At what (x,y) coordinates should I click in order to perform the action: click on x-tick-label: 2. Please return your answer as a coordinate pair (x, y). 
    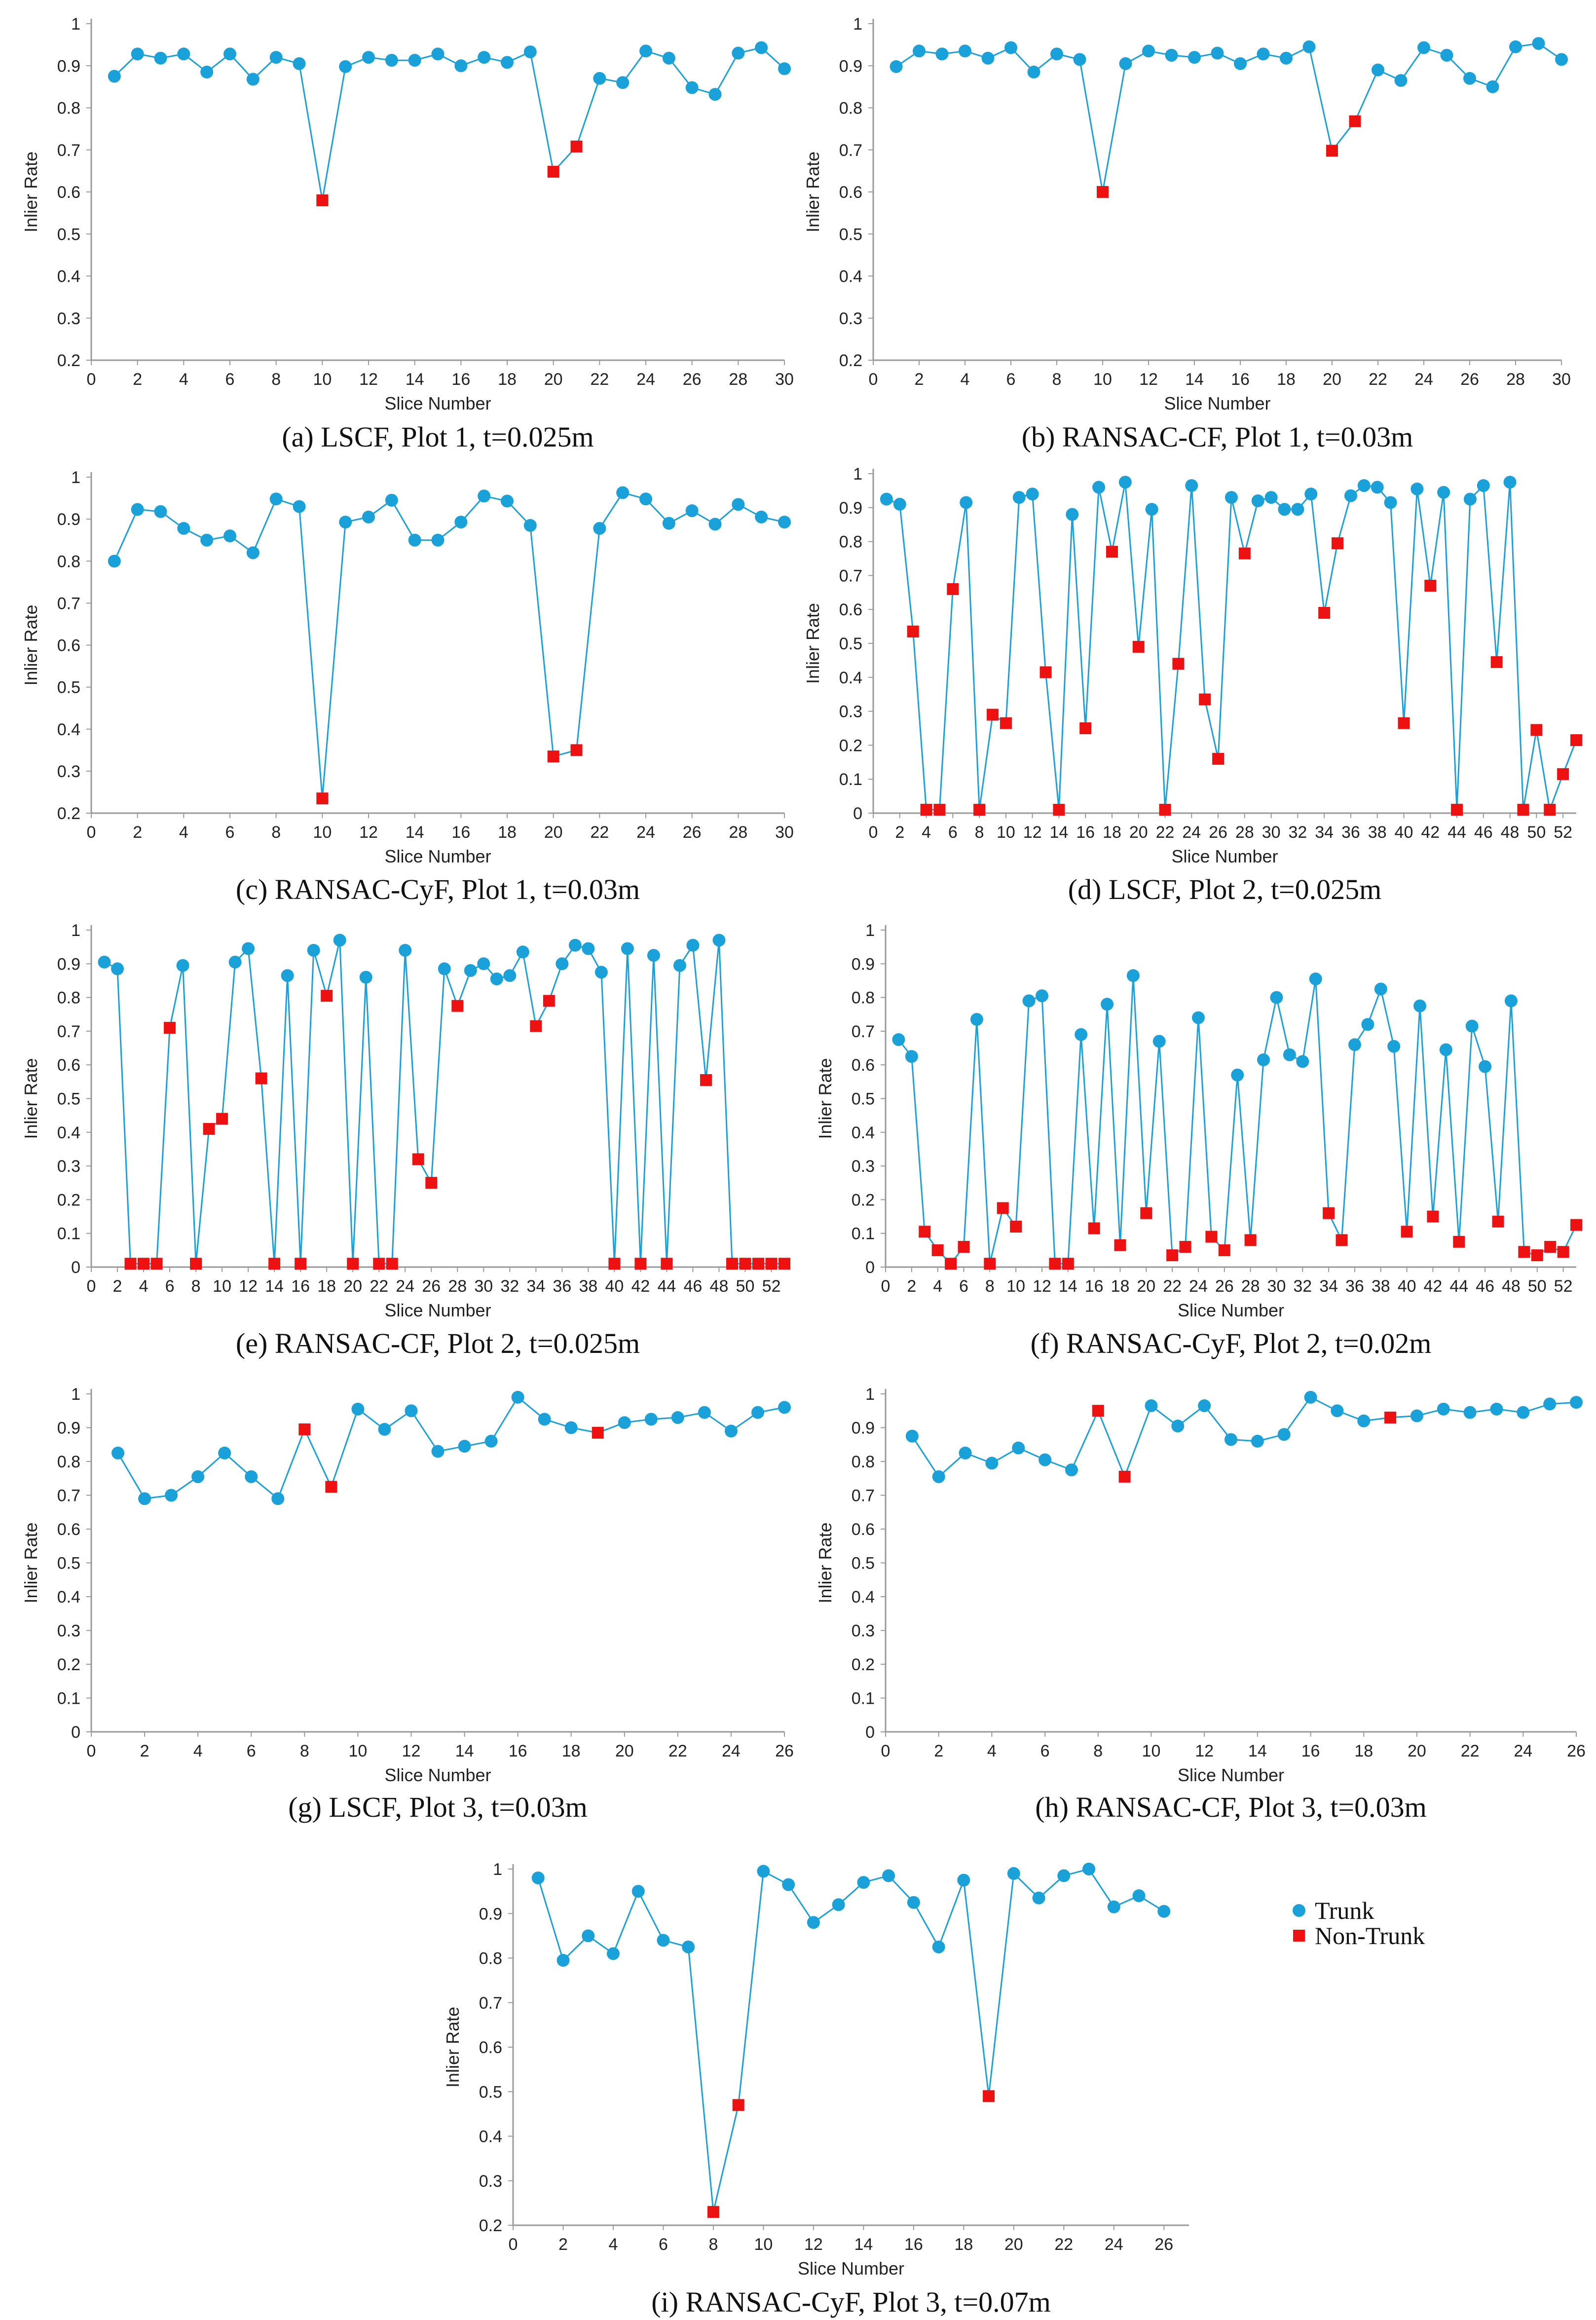
    Looking at the image, I should click on (912, 1286).